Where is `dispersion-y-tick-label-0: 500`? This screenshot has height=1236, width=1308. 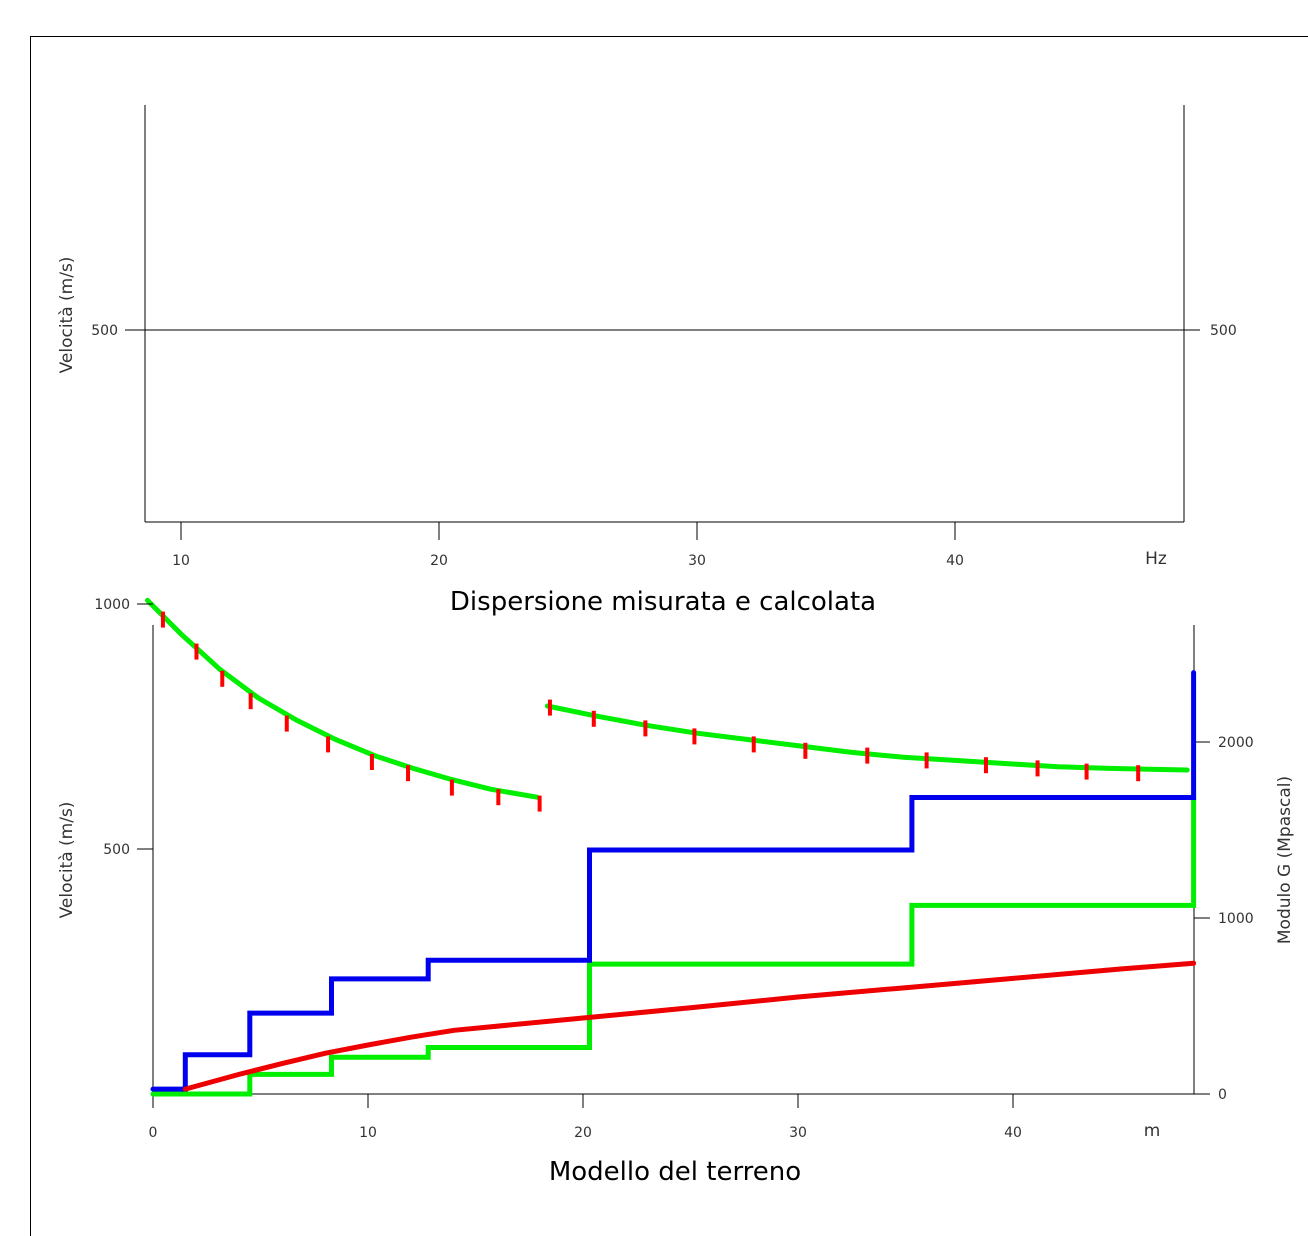
dispersion-y-tick-label-0: 500 is located at coordinates (104, 331).